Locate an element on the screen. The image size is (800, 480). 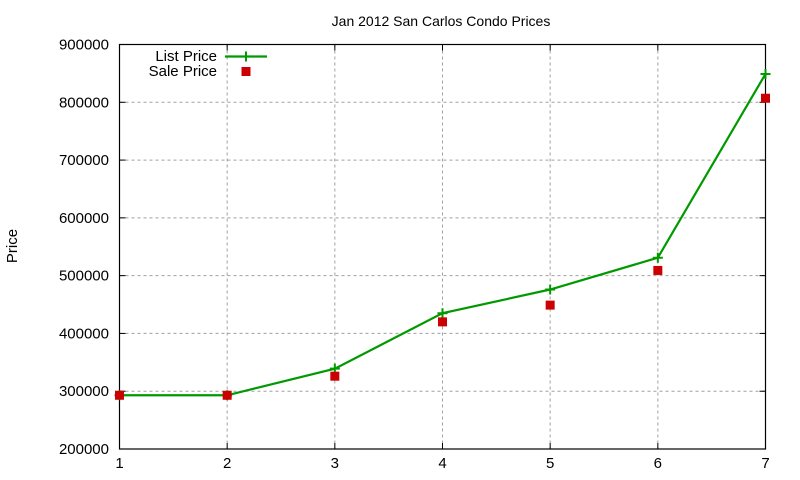
legend-swatches is located at coordinates (246, 63).